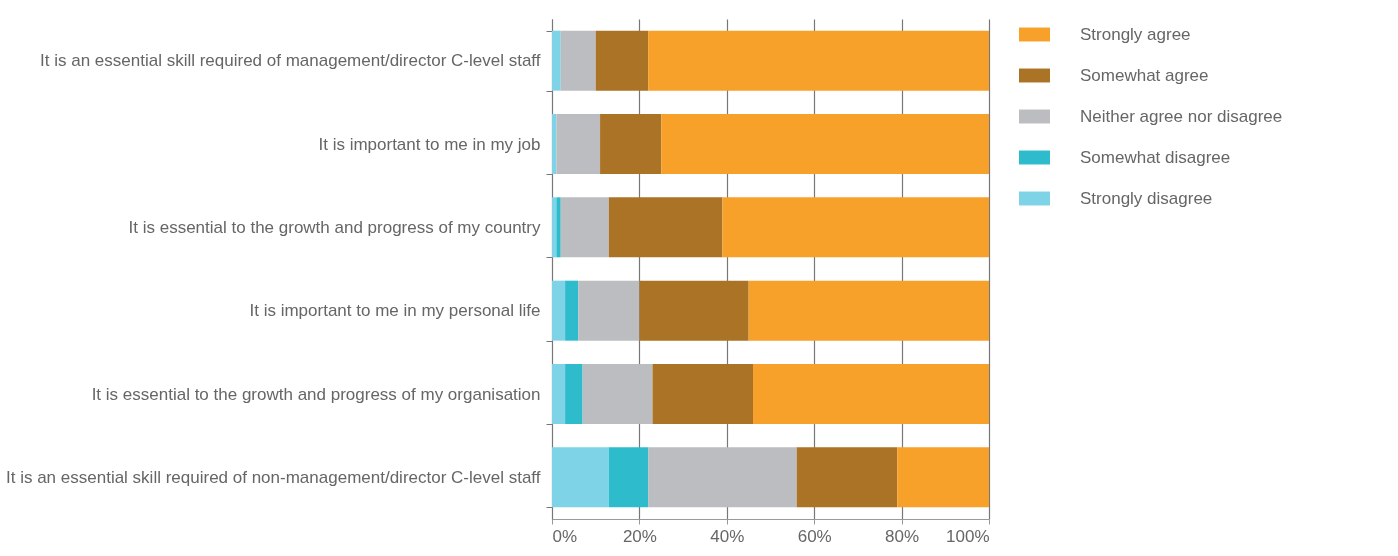 Image resolution: width=1398 pixels, height=556 pixels. Describe the element at coordinates (1144, 75) in the screenshot. I see `legend-label: Somewhat agree` at that location.